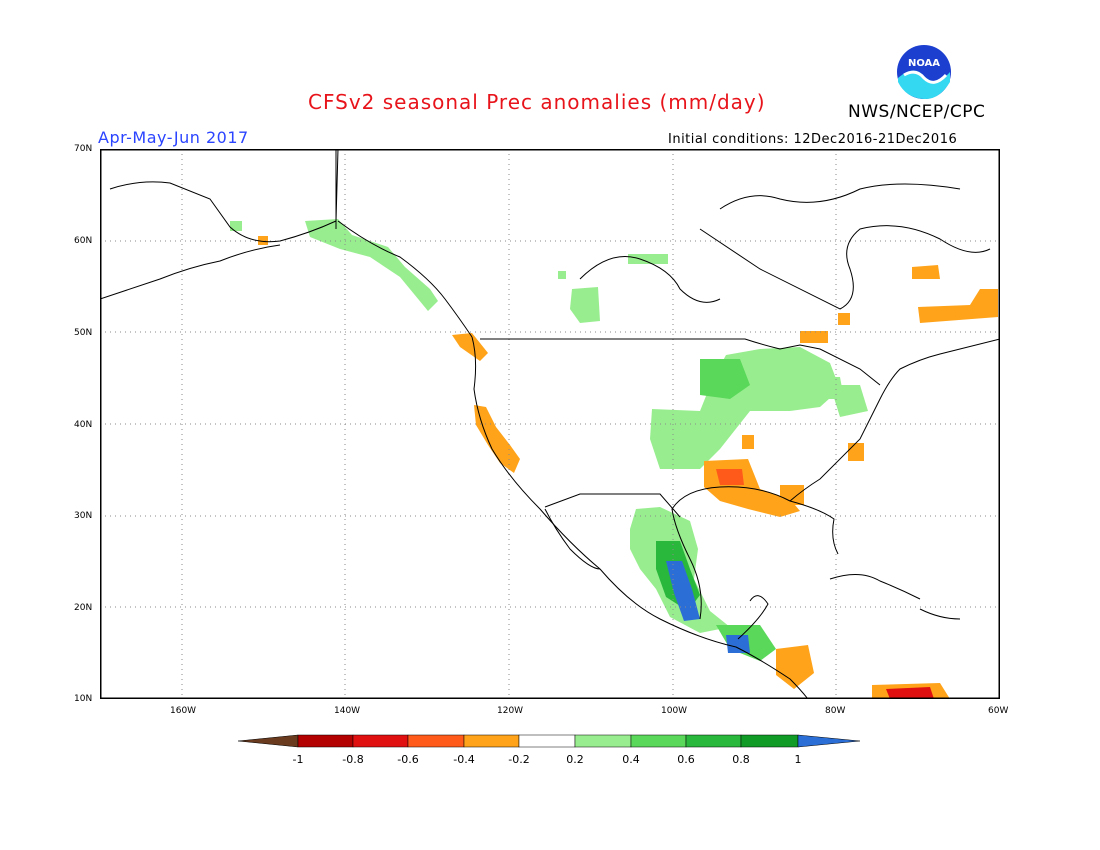 The width and height of the screenshot is (1100, 850). Describe the element at coordinates (83, 425) in the screenshot. I see `lat-label: 40N` at that location.